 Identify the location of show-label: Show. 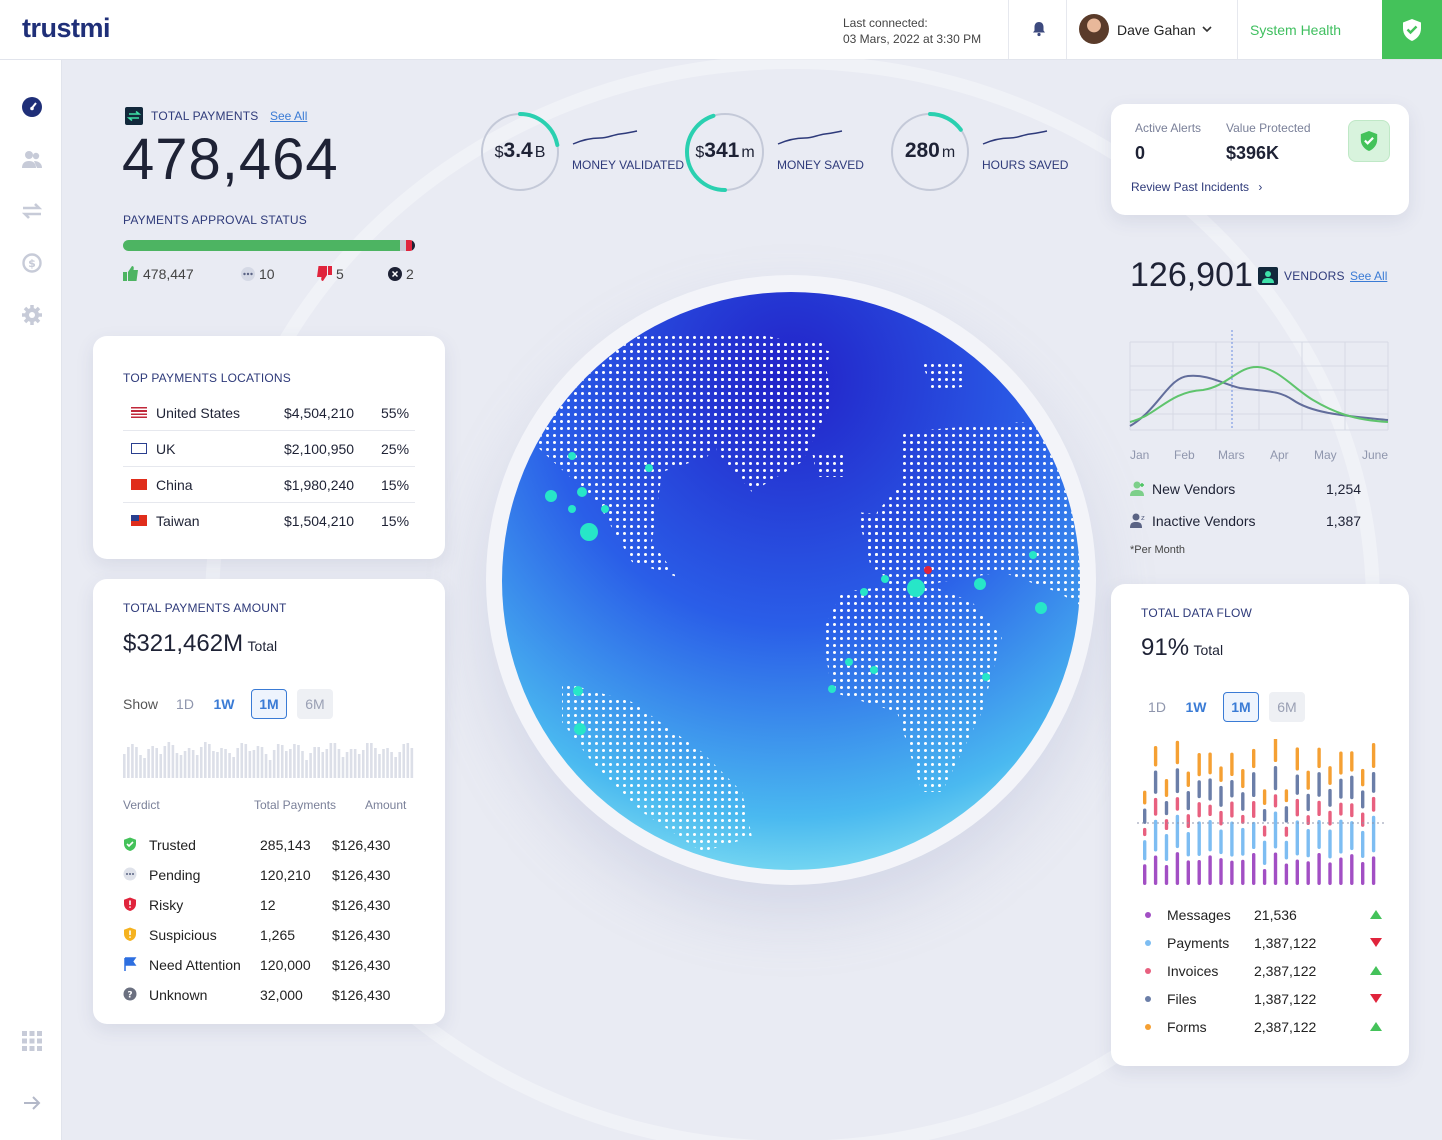
(141, 704).